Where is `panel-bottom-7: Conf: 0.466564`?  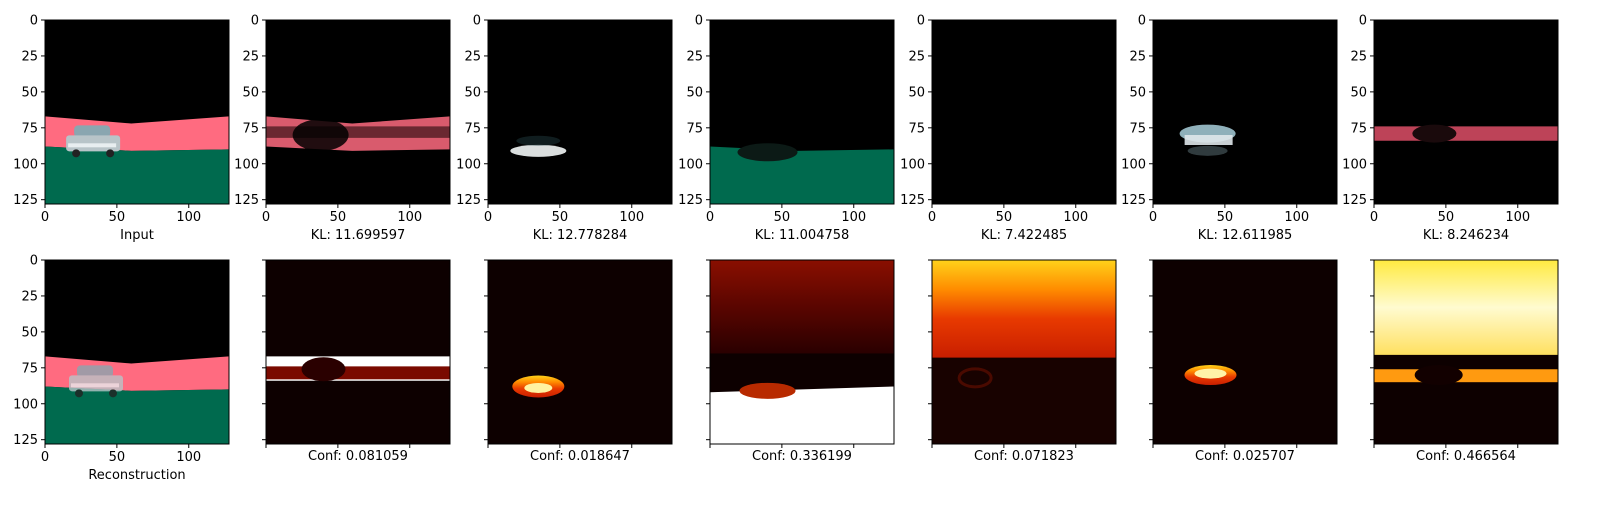
panel-bottom-7: Conf: 0.466564 is located at coordinates (1464, 361).